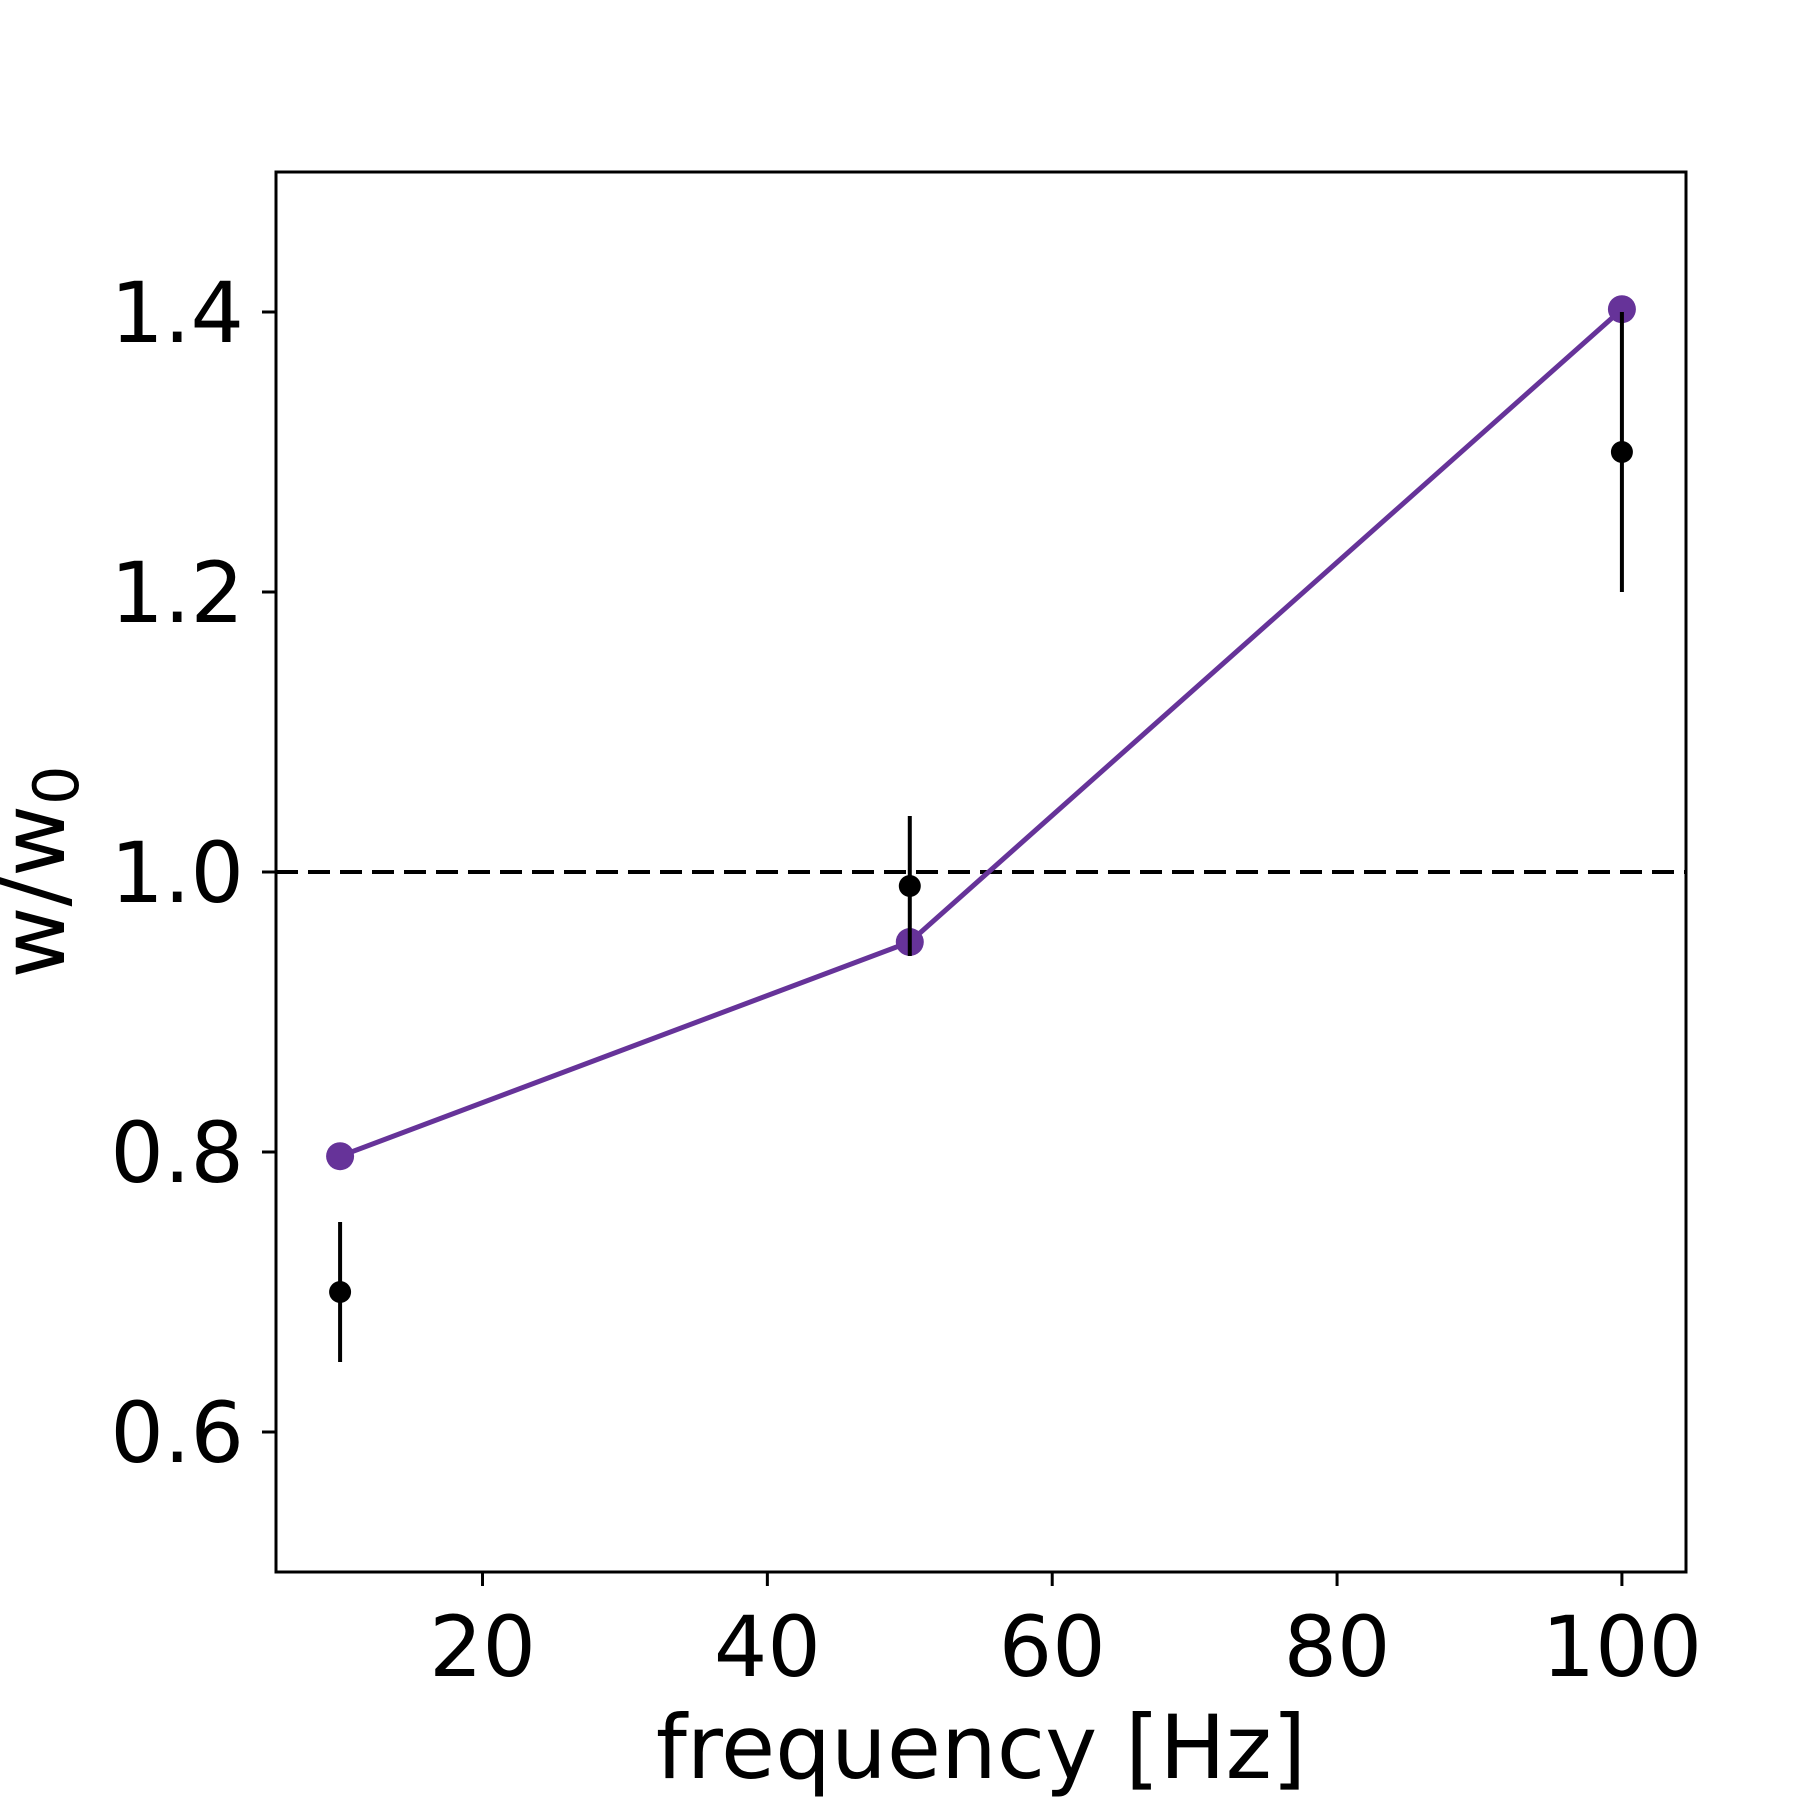 This screenshot has width=1800, height=1800. What do you see at coordinates (177, 1153) in the screenshot?
I see `y-tick-label: 0.8` at bounding box center [177, 1153].